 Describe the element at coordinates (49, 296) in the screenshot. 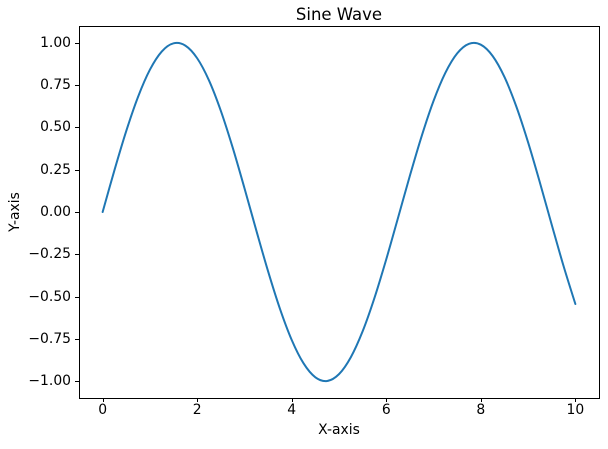

I see `y-tick-label: −0.50` at that location.